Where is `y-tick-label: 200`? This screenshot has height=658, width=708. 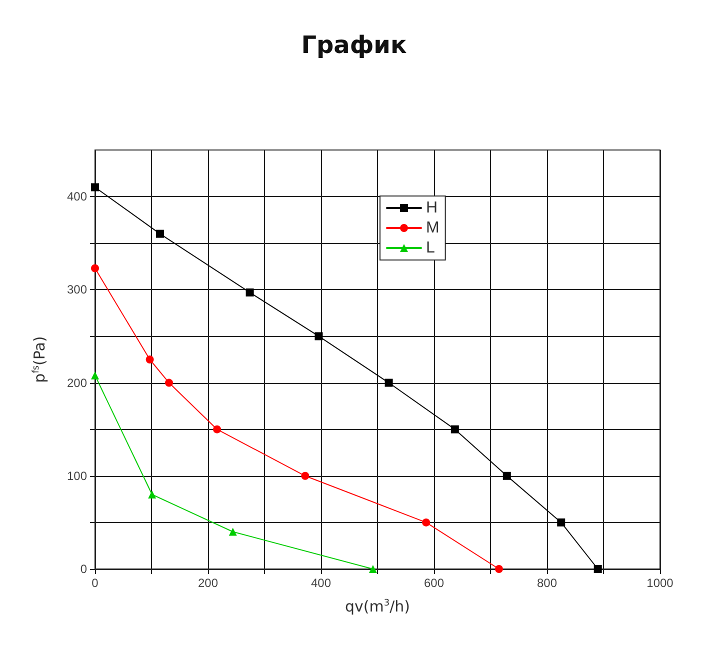
y-tick-label: 200 is located at coordinates (77, 383).